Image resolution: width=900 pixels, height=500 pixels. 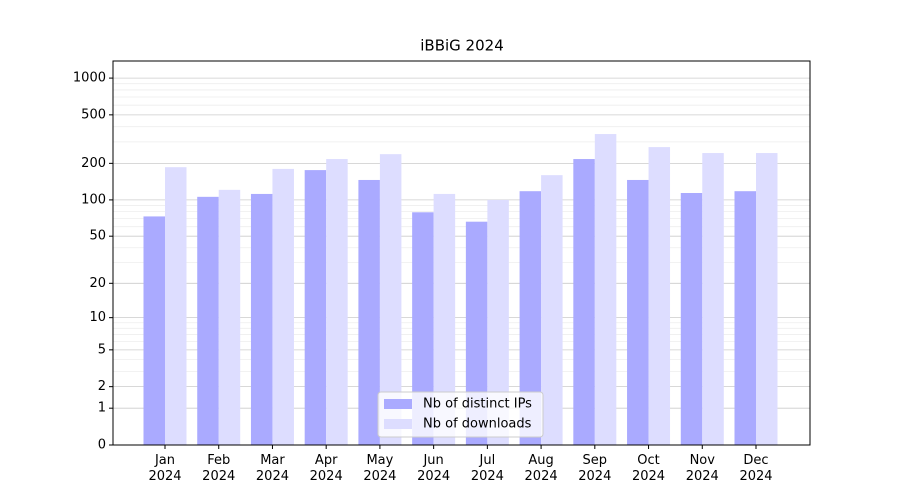 I want to click on y-tick-label: 1000, so click(x=89, y=78).